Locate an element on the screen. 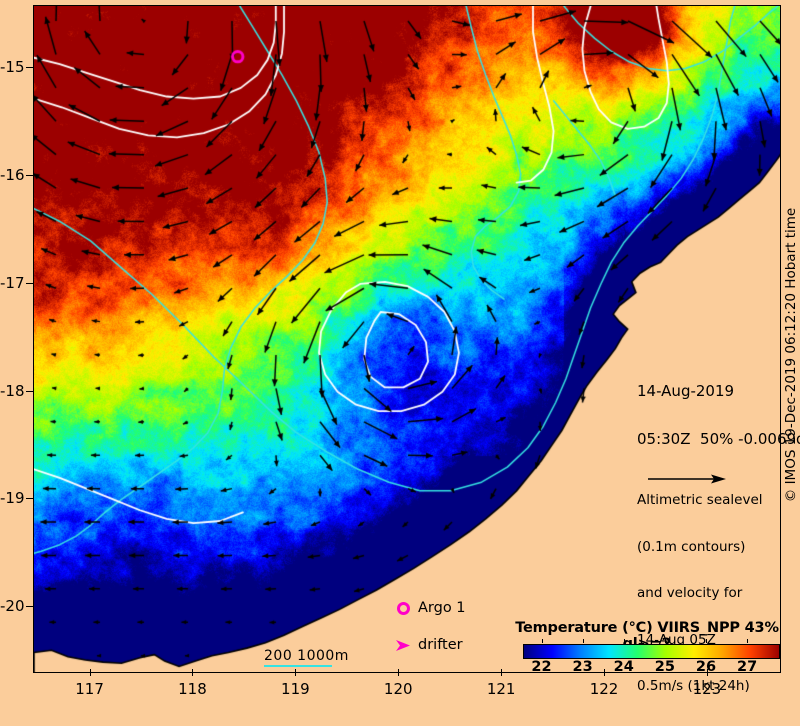  chevron-arrow-icon is located at coordinates (403, 645).